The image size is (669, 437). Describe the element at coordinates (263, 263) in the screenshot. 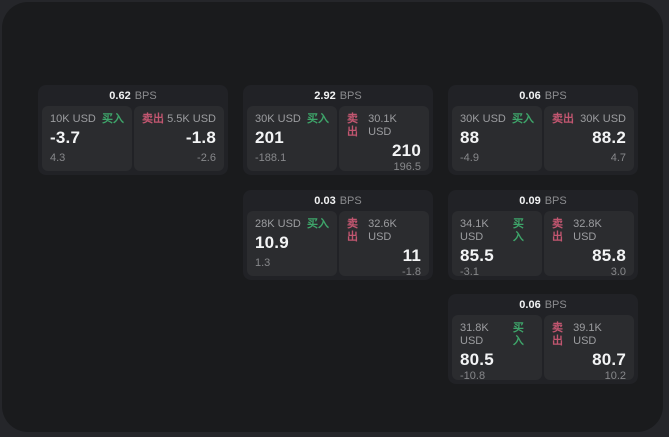

I see `buy-delta: 1.3` at that location.